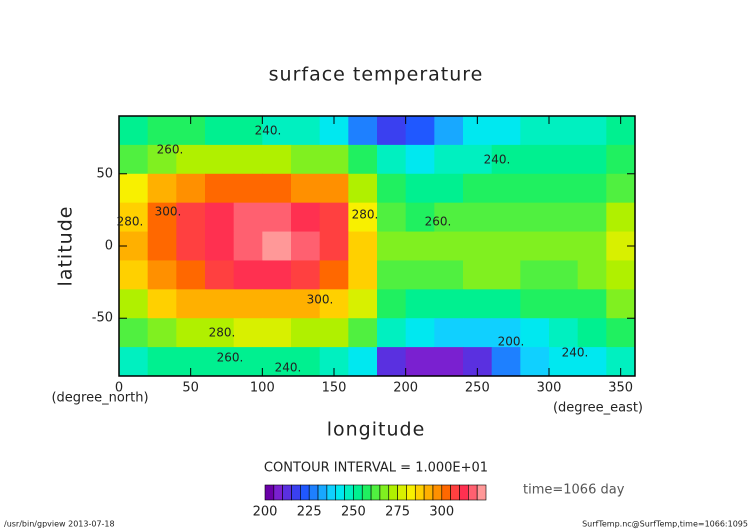  Describe the element at coordinates (477, 388) in the screenshot. I see `x-tick-label: 250` at that location.